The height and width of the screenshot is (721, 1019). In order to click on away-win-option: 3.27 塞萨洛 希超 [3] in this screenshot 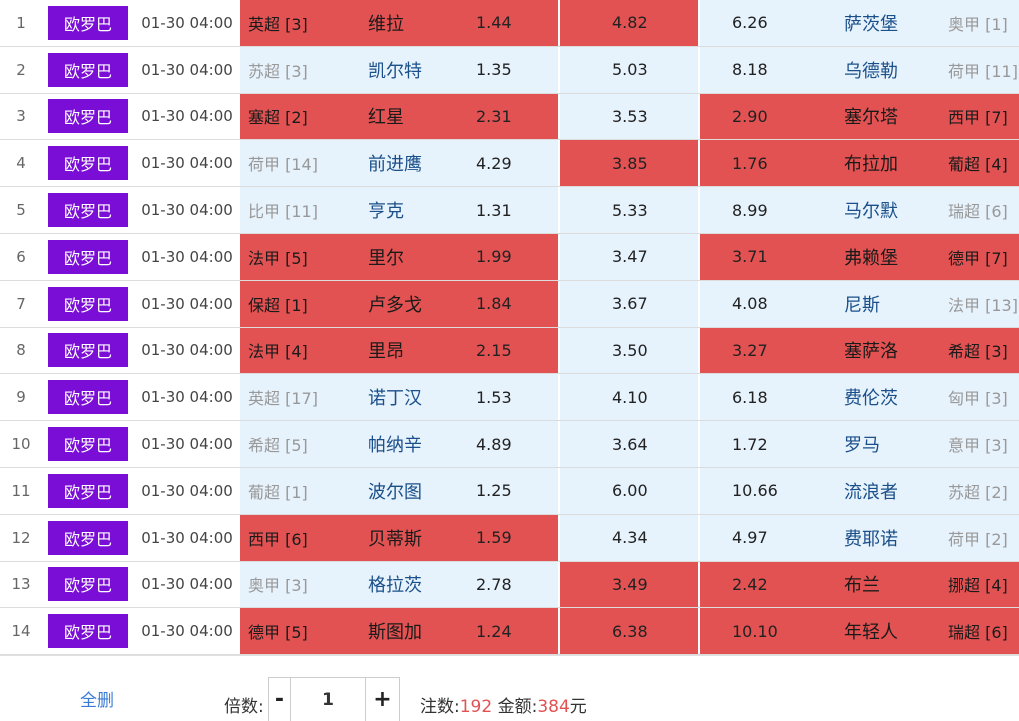, I will do `click(859, 350)`.